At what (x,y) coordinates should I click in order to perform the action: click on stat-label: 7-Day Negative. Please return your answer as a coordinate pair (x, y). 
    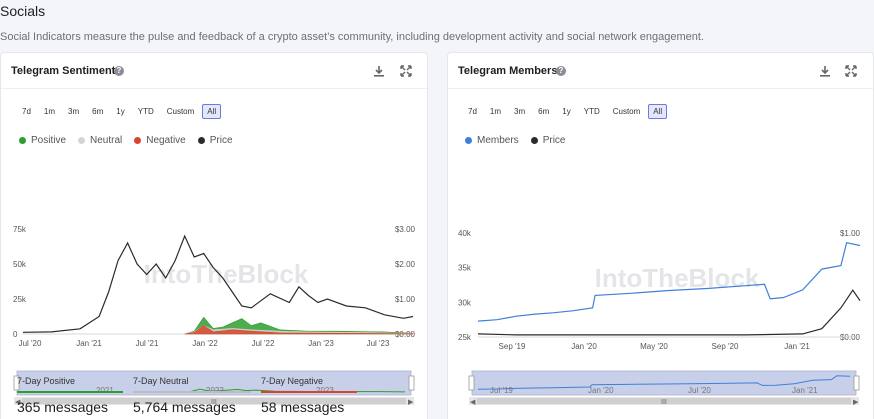
    Looking at the image, I should click on (309, 384).